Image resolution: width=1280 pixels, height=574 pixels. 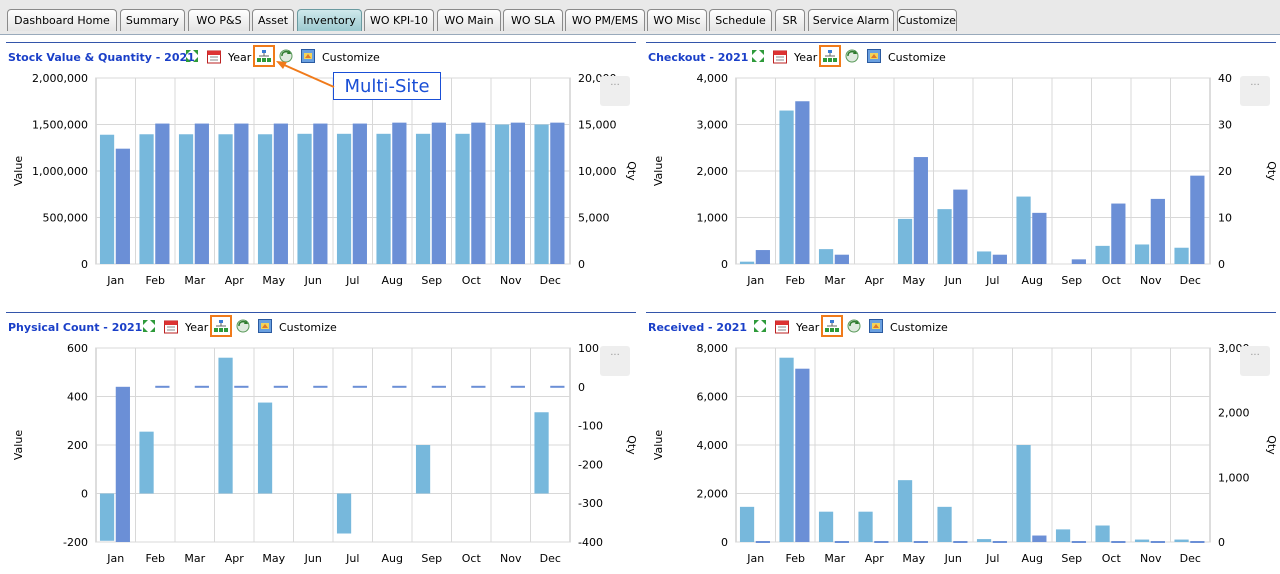 What do you see at coordinates (431, 280) in the screenshot?
I see `x-tick-label: Sep` at bounding box center [431, 280].